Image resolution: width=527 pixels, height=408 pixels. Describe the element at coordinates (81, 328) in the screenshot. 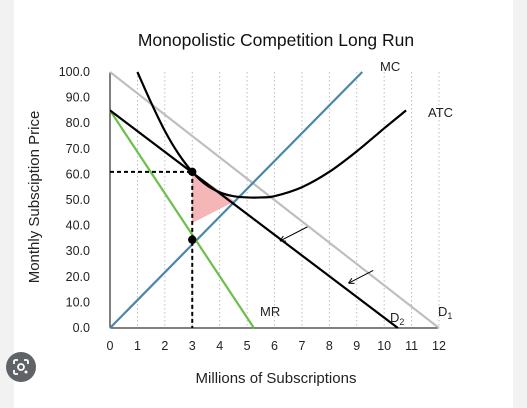

I see `y-tick-label: 0.0` at that location.